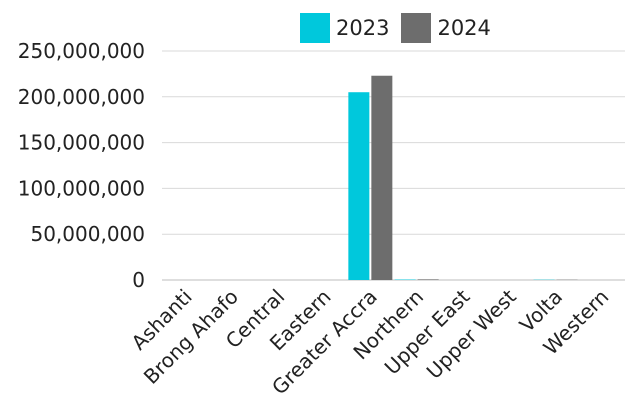  I want to click on y-tick-label: 200,000,000, so click(81, 97).